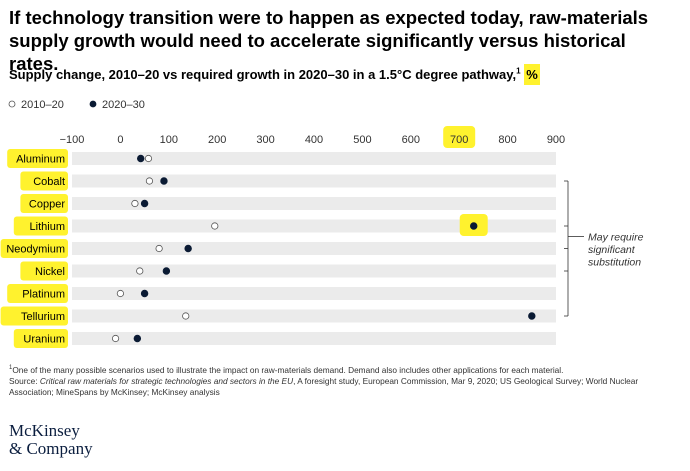  I want to click on row-band-lithium, so click(314, 226).